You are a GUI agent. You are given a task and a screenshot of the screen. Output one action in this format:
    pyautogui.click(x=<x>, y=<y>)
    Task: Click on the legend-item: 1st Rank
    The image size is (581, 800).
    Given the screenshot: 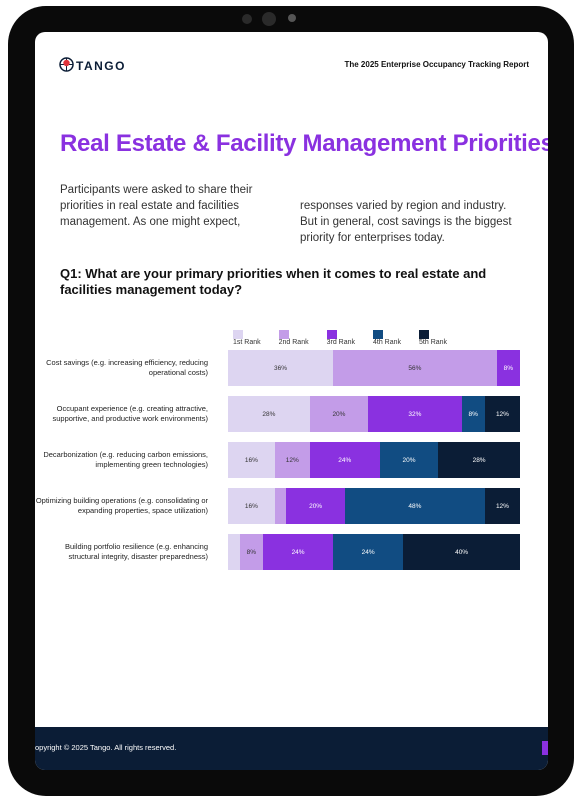 What is the action you would take?
    pyautogui.click(x=247, y=338)
    